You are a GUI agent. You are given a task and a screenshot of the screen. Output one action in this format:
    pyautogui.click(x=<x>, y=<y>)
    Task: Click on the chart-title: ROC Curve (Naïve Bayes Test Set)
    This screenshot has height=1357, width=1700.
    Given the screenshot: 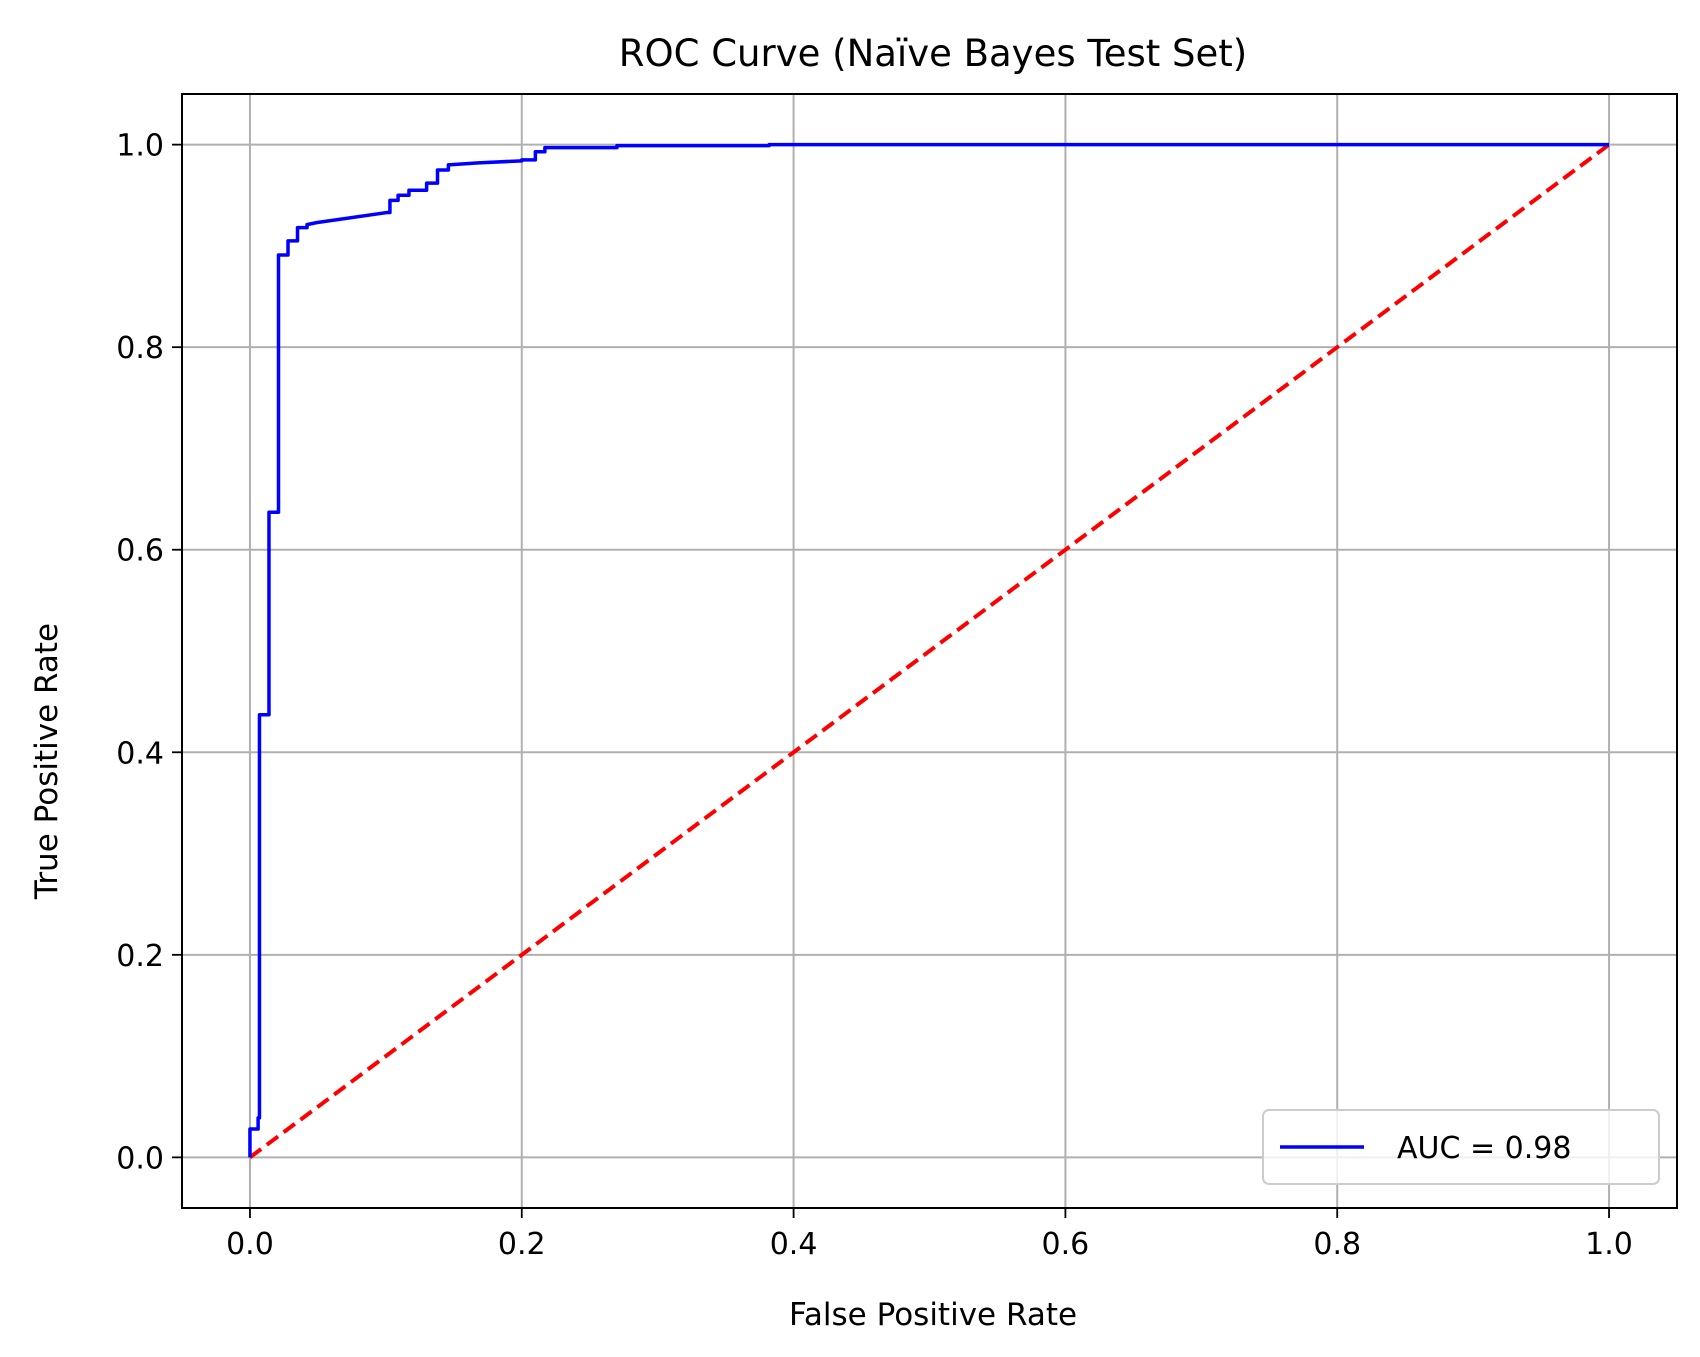 What is the action you would take?
    pyautogui.click(x=933, y=53)
    